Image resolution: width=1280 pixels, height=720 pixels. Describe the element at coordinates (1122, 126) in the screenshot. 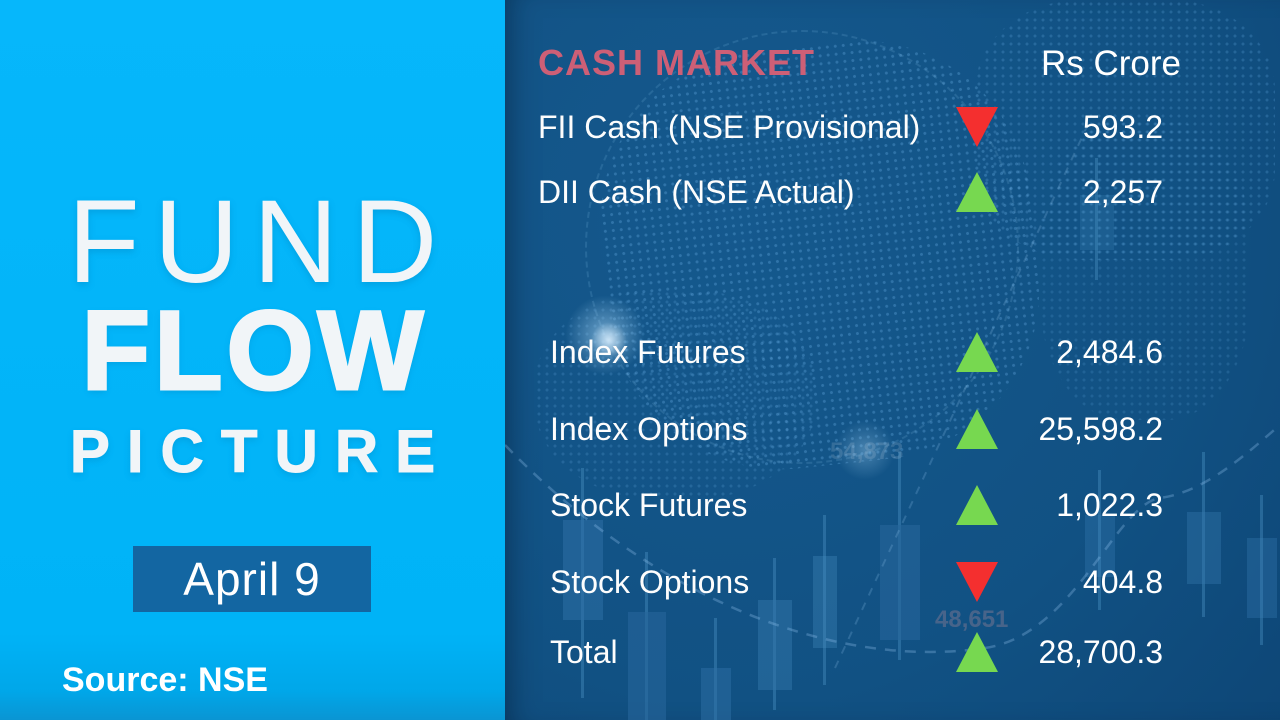

I see `row-value: 593.2` at that location.